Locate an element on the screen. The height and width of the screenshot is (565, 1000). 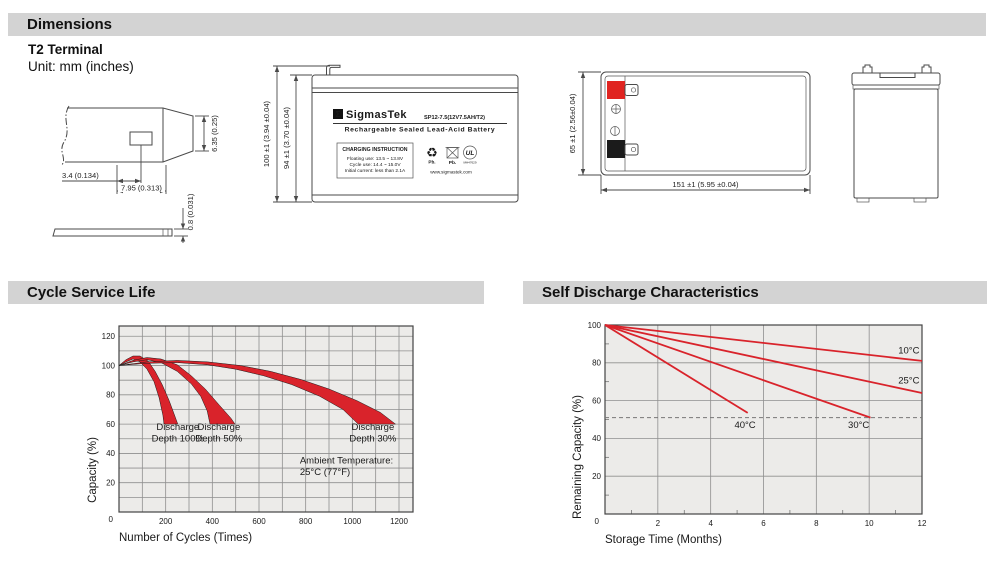
x-tick-label: 600 is located at coordinates (259, 521).